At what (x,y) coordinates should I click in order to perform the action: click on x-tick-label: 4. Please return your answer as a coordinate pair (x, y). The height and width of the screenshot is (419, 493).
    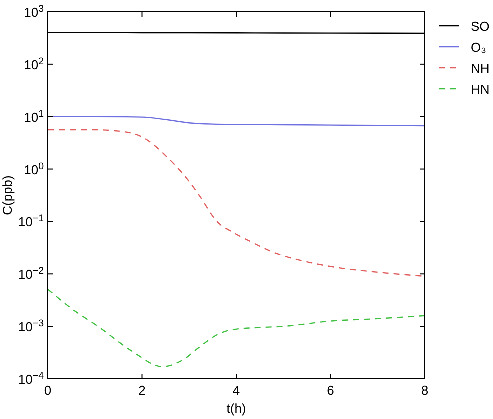
    Looking at the image, I should click on (236, 390).